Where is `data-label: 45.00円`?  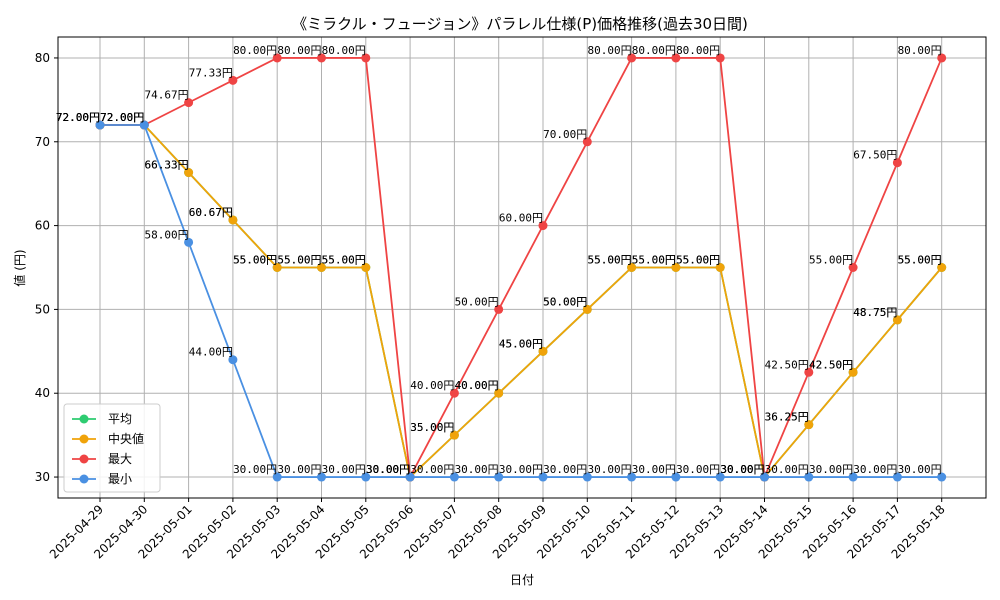
data-label: 45.00円 is located at coordinates (521, 343).